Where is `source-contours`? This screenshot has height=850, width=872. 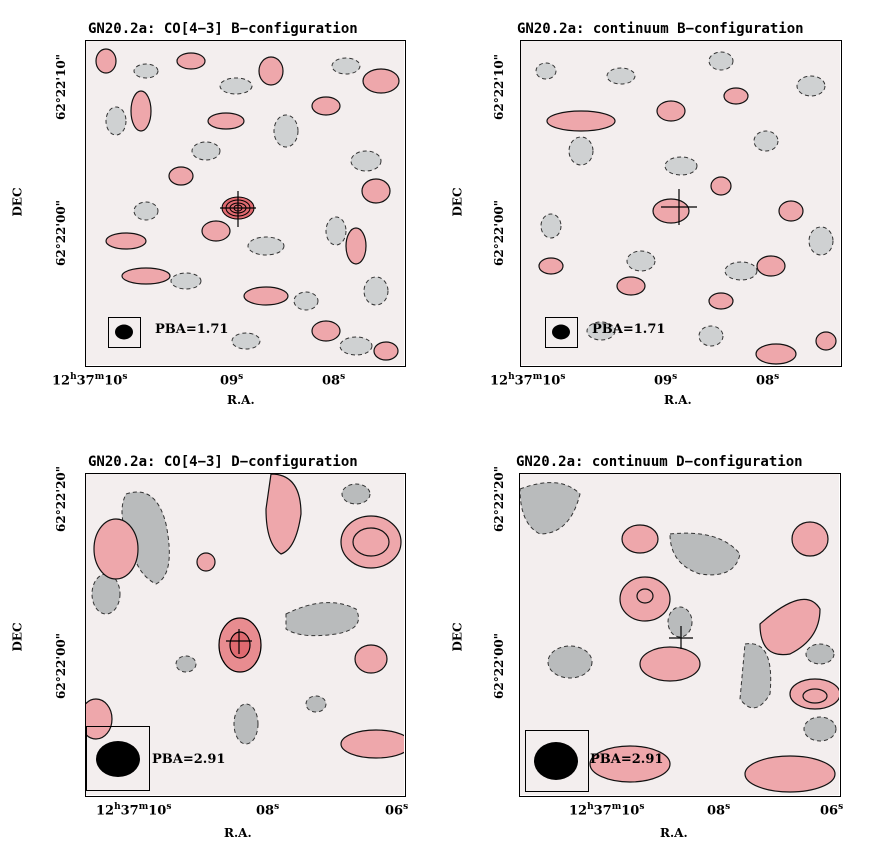 source-contours is located at coordinates (240, 645).